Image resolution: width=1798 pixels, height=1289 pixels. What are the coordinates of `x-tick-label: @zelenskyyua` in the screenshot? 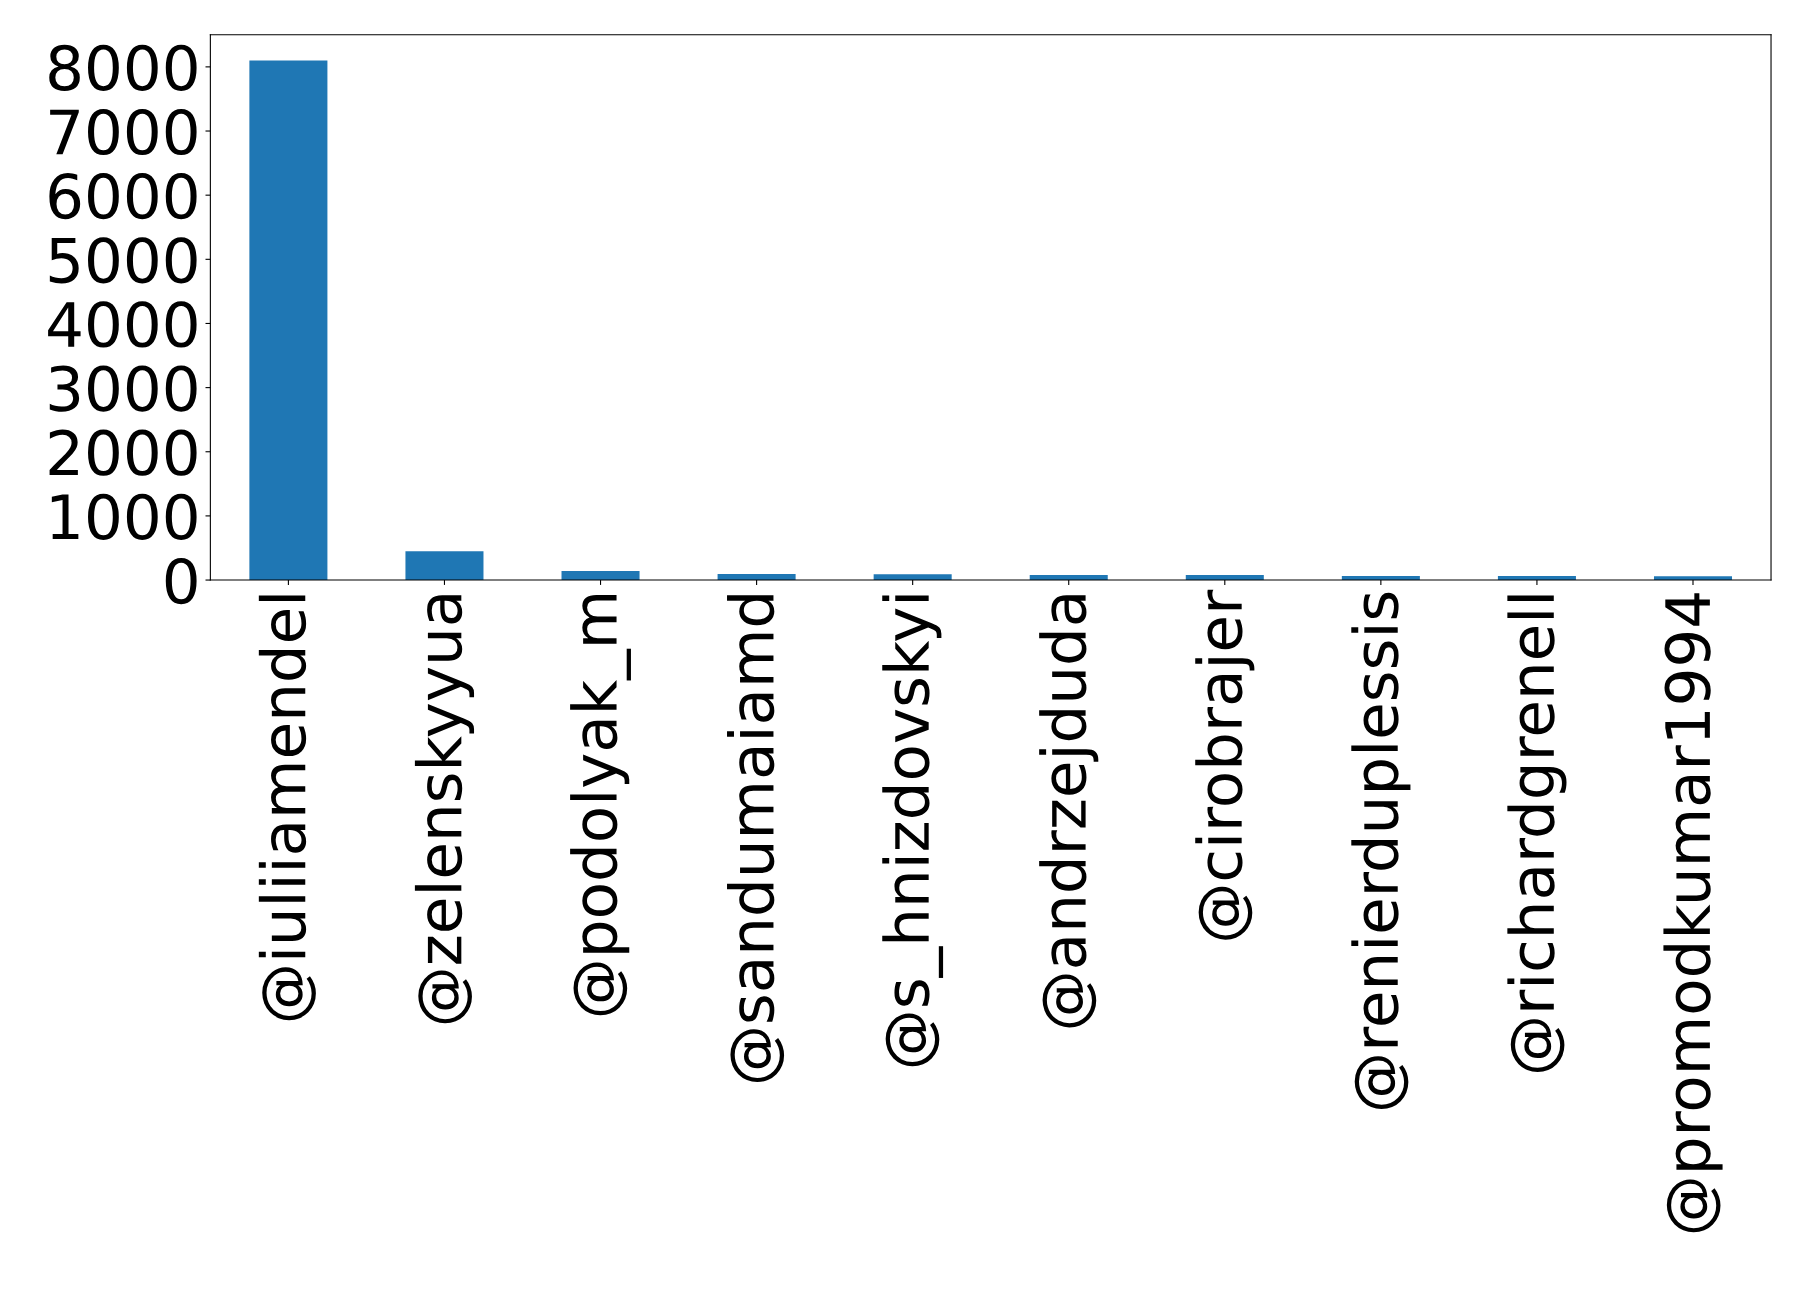 It's located at (444, 809).